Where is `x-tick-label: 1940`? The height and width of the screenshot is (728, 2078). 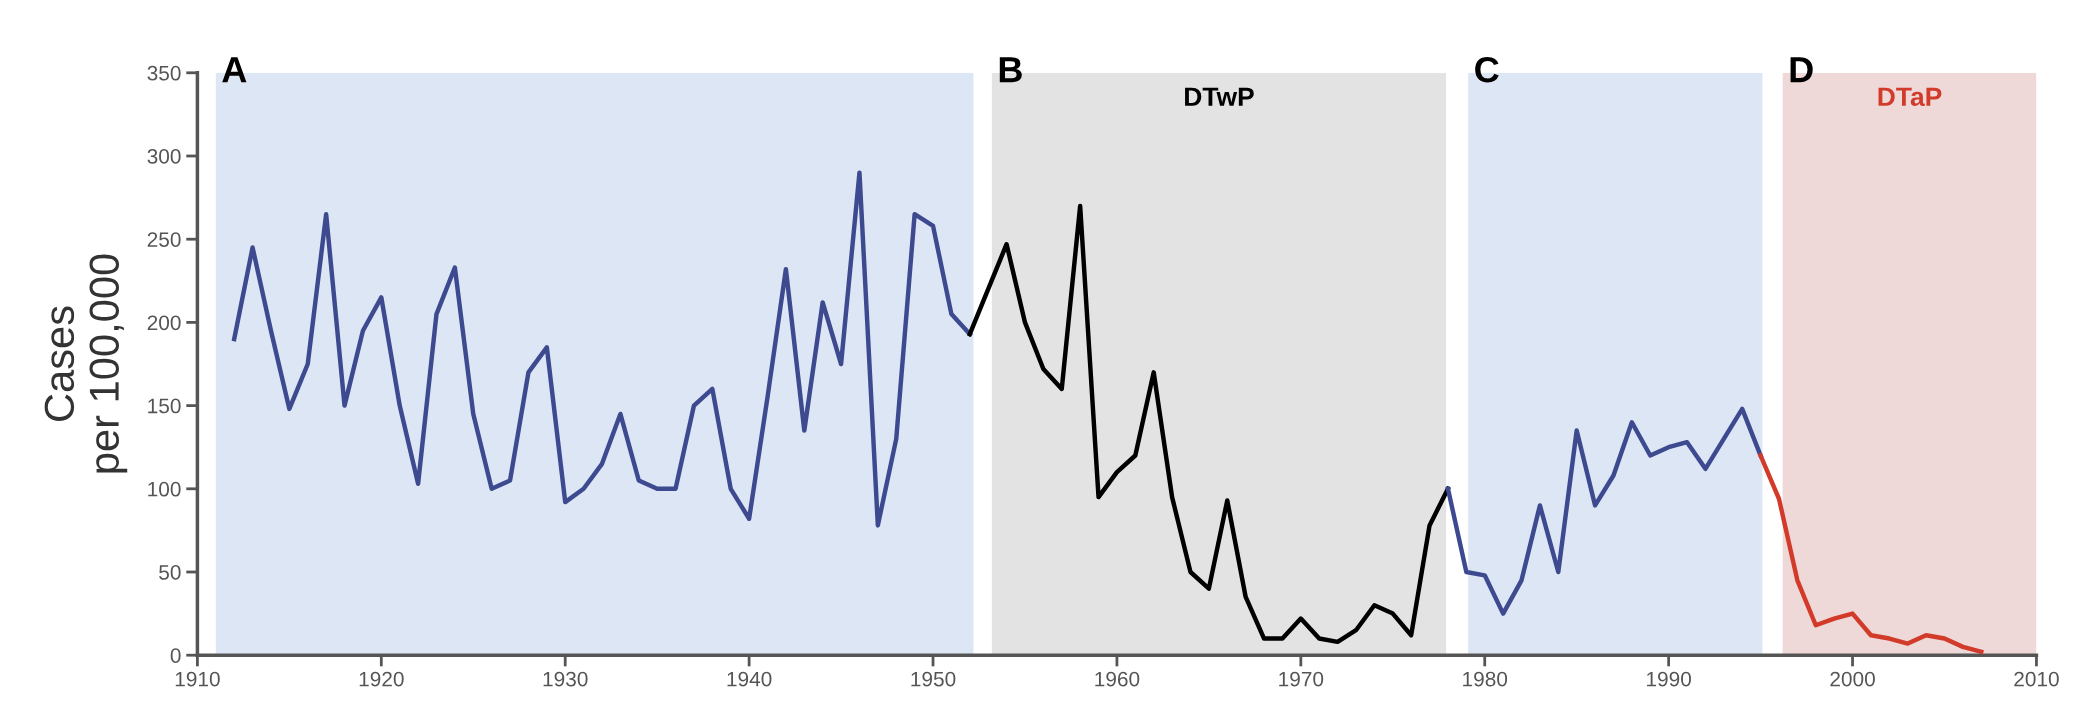
x-tick-label: 1940 is located at coordinates (749, 679).